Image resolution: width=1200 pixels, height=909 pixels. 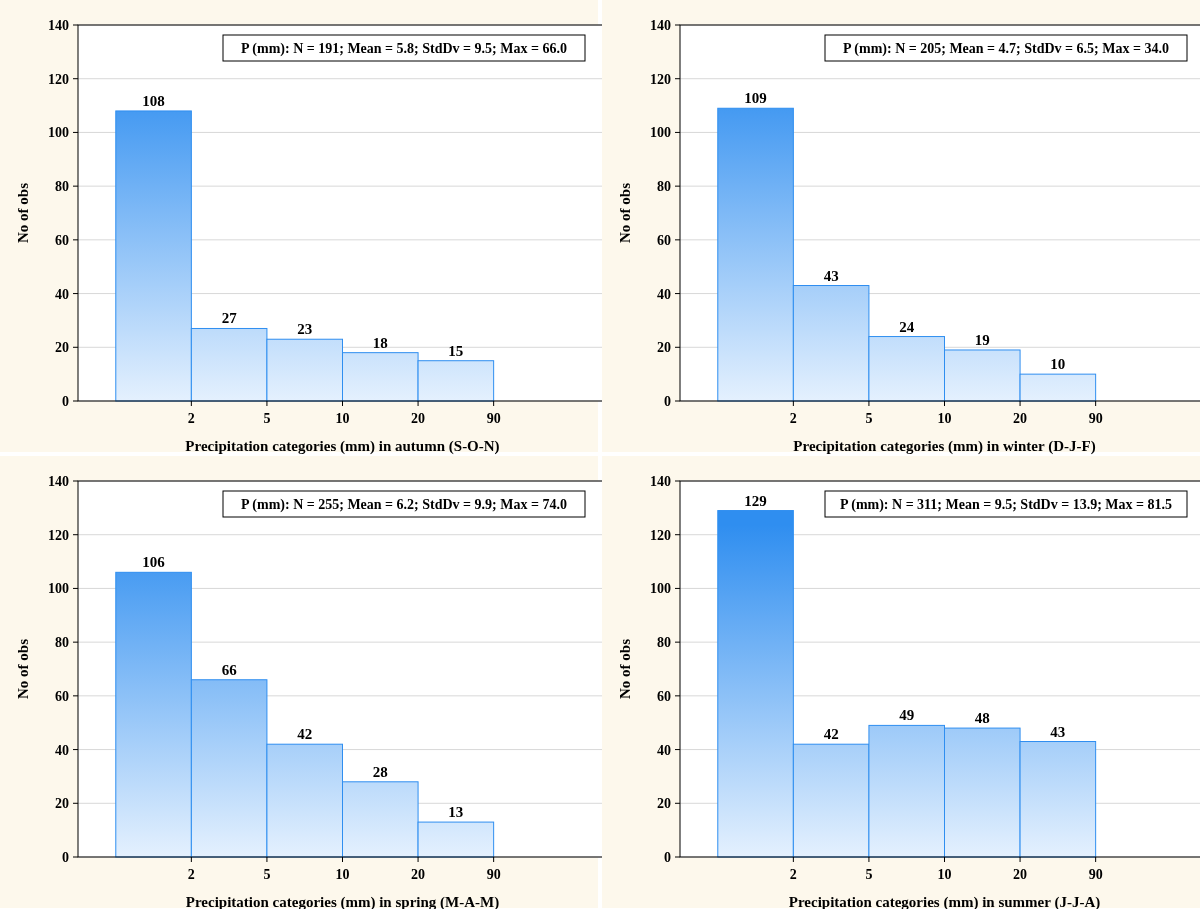 What do you see at coordinates (380, 771) in the screenshot?
I see `data-label: 28` at bounding box center [380, 771].